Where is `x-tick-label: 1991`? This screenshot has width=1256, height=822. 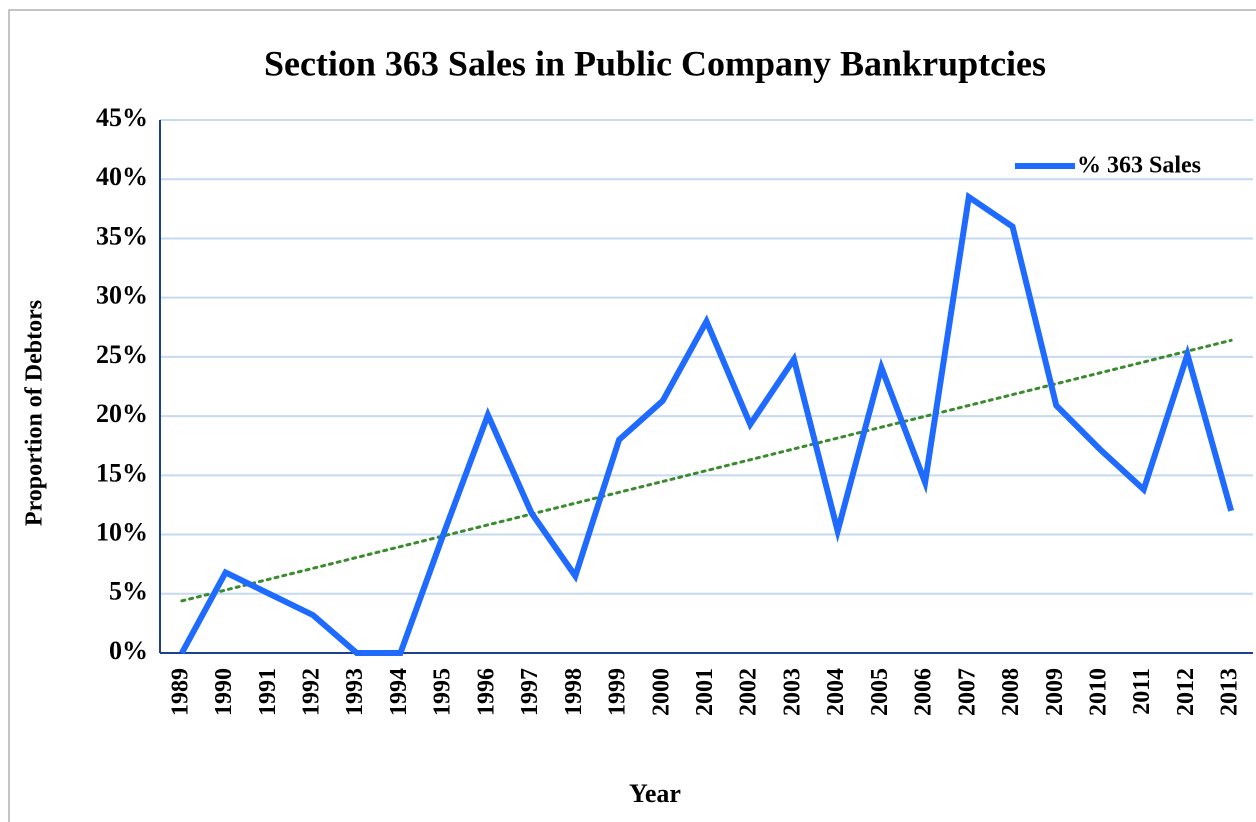
x-tick-label: 1991 is located at coordinates (268, 692).